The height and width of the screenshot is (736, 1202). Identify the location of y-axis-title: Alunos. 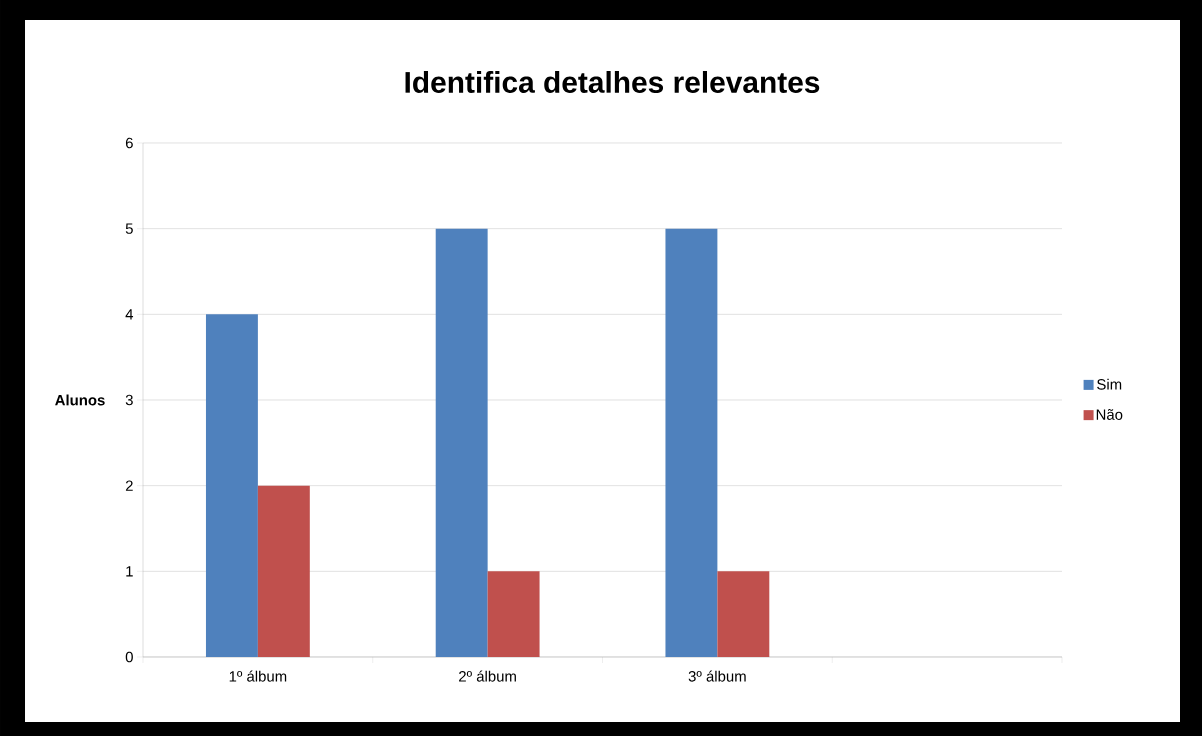
(80, 400).